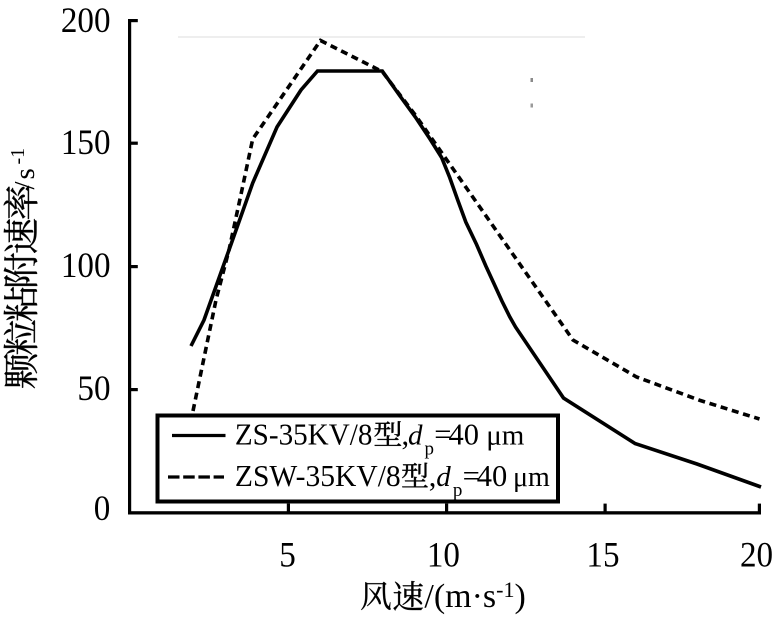  What do you see at coordinates (756, 555) in the screenshot?
I see `svg-text: 20` at bounding box center [756, 555].